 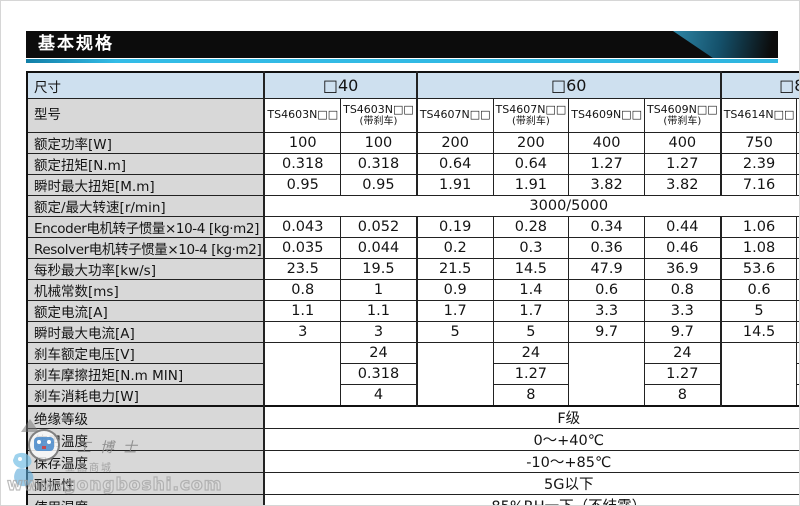 I want to click on spec-row-label: Encoder电机转子惯量×10-4 [kg·m2], so click(x=146, y=227).